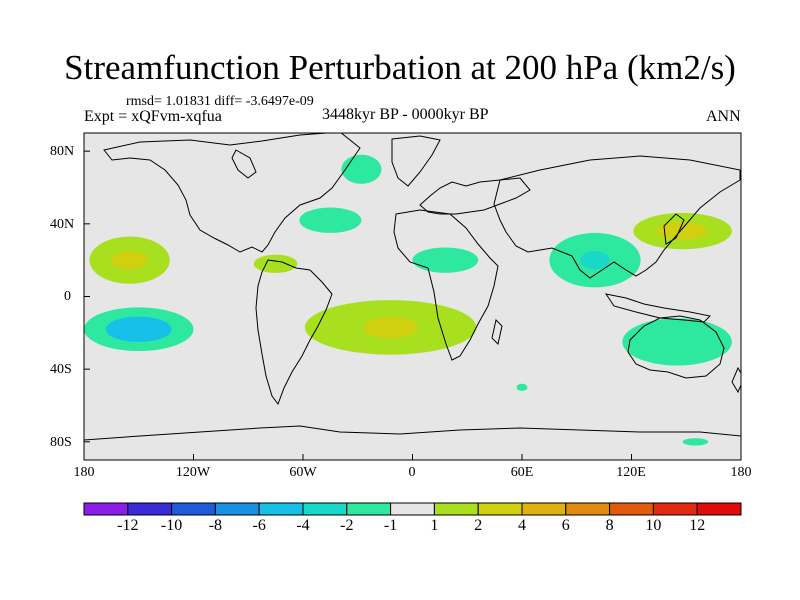  What do you see at coordinates (723, 116) in the screenshot?
I see `season-label: ANN` at bounding box center [723, 116].